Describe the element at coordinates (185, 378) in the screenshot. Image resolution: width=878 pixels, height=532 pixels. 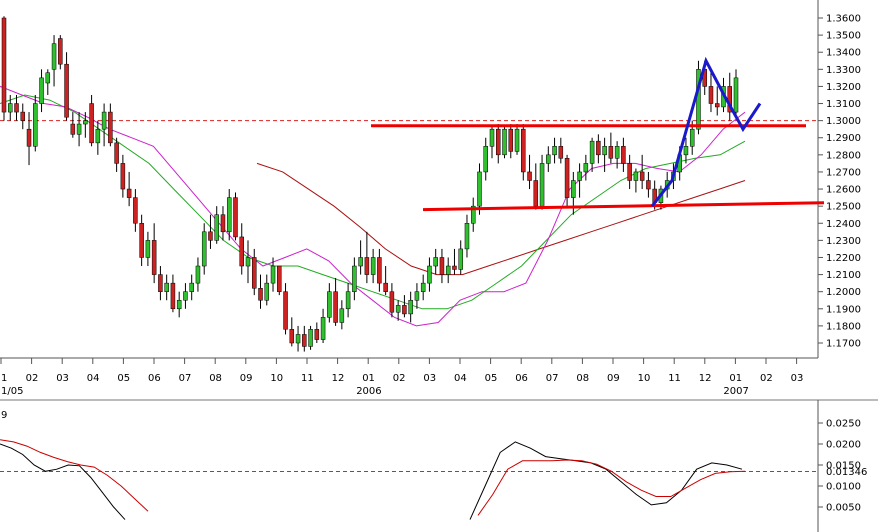
I see `month-tick-label: 07` at that location.